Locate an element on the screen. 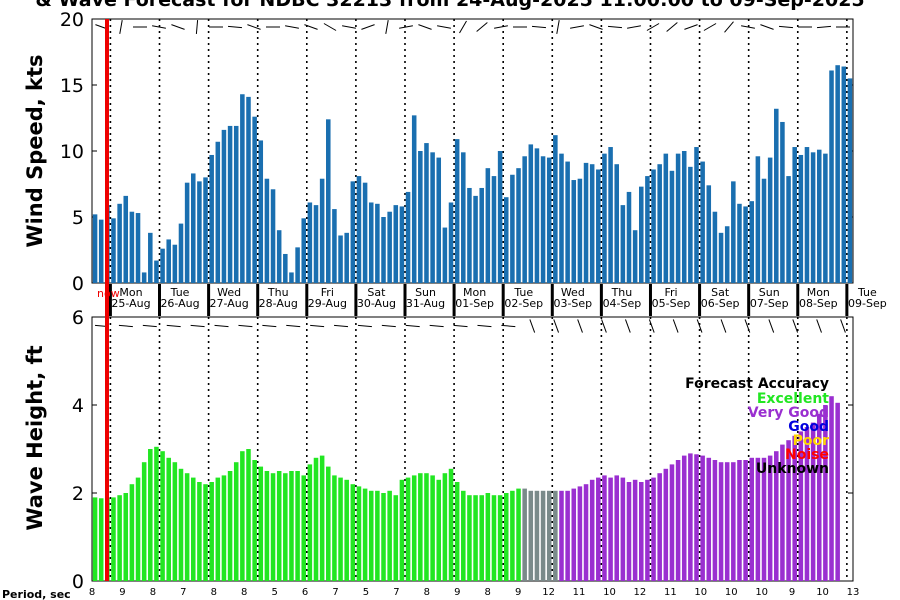  legend-title: Forecast Accuracy is located at coordinates (757, 384).